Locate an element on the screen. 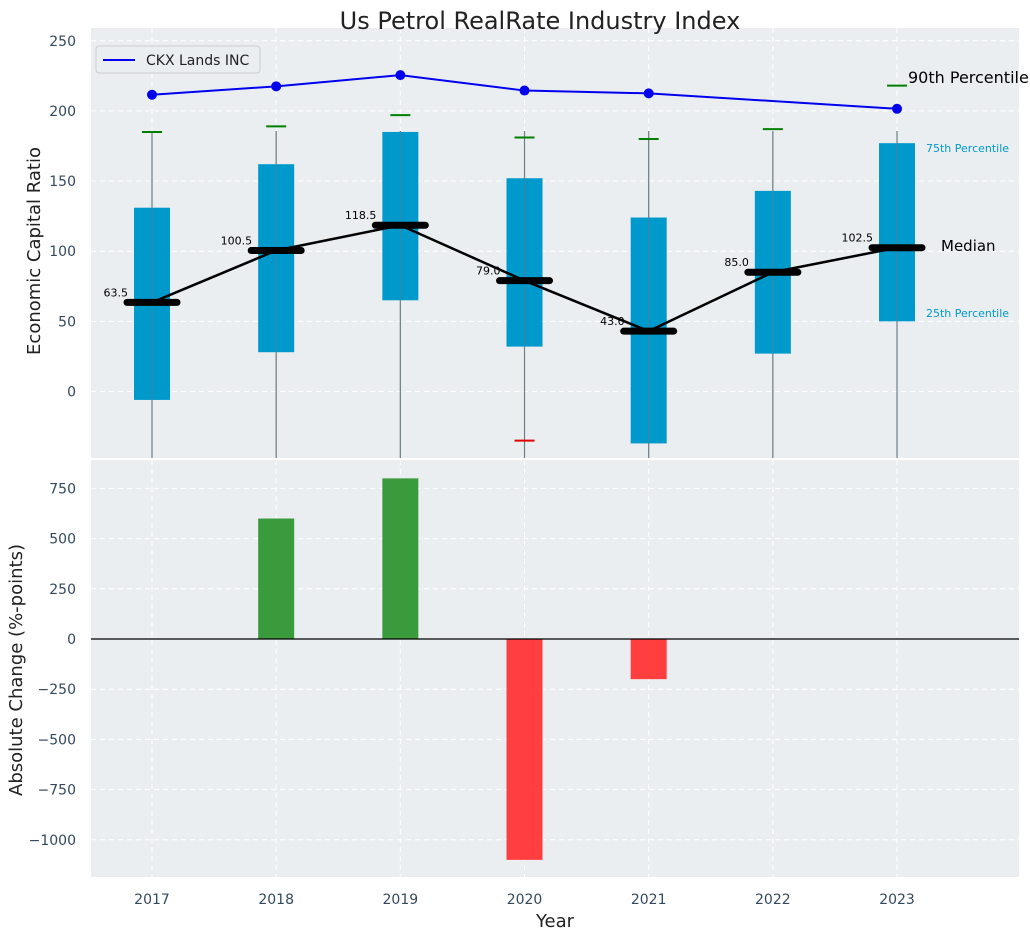 Image resolution: width=1030 pixels, height=940 pixels. annotation-90th-percentile: 90th Percentile is located at coordinates (968, 77).